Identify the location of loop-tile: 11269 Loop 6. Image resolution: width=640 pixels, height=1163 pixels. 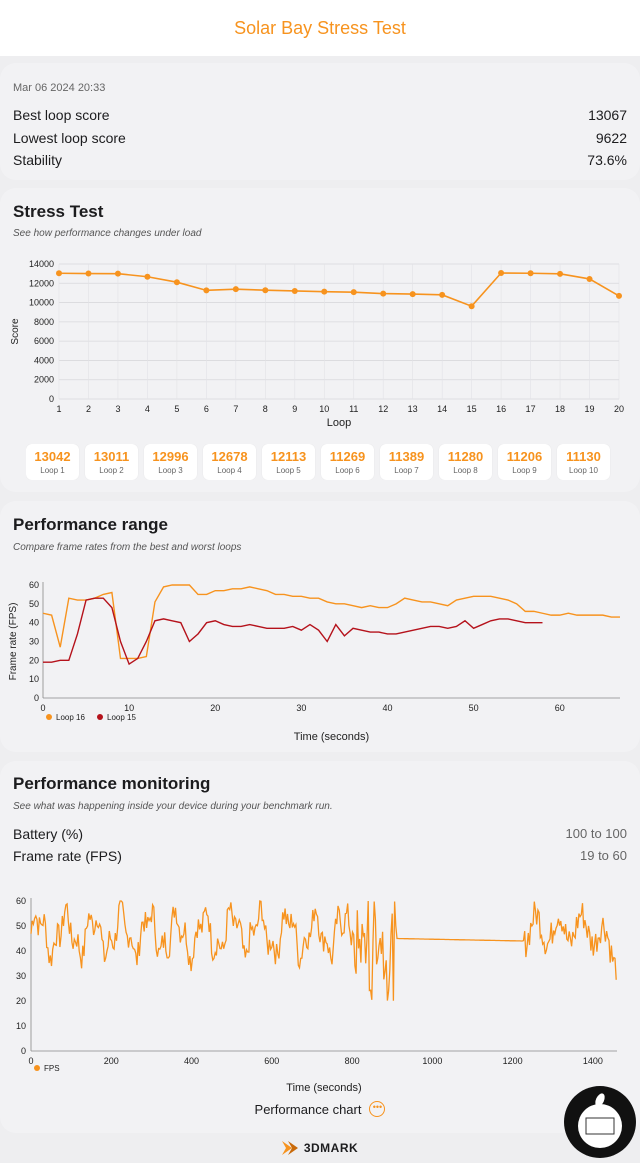
(347, 462).